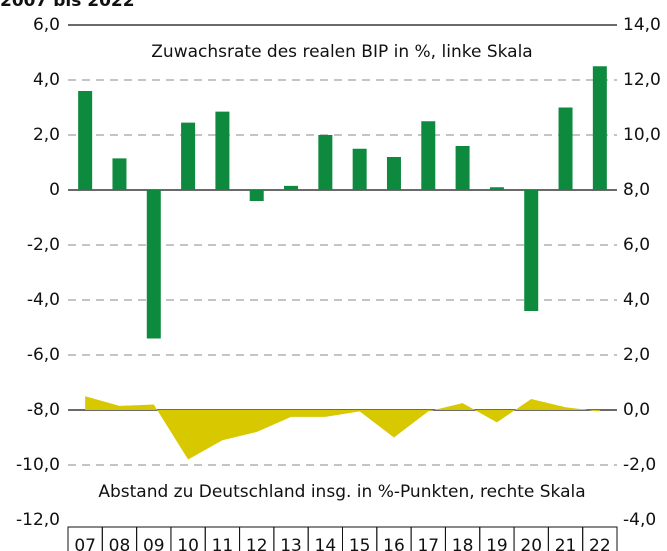 The height and width of the screenshot is (551, 667). Describe the element at coordinates (642, 80) in the screenshot. I see `y2-tick-label: 12,0` at that location.